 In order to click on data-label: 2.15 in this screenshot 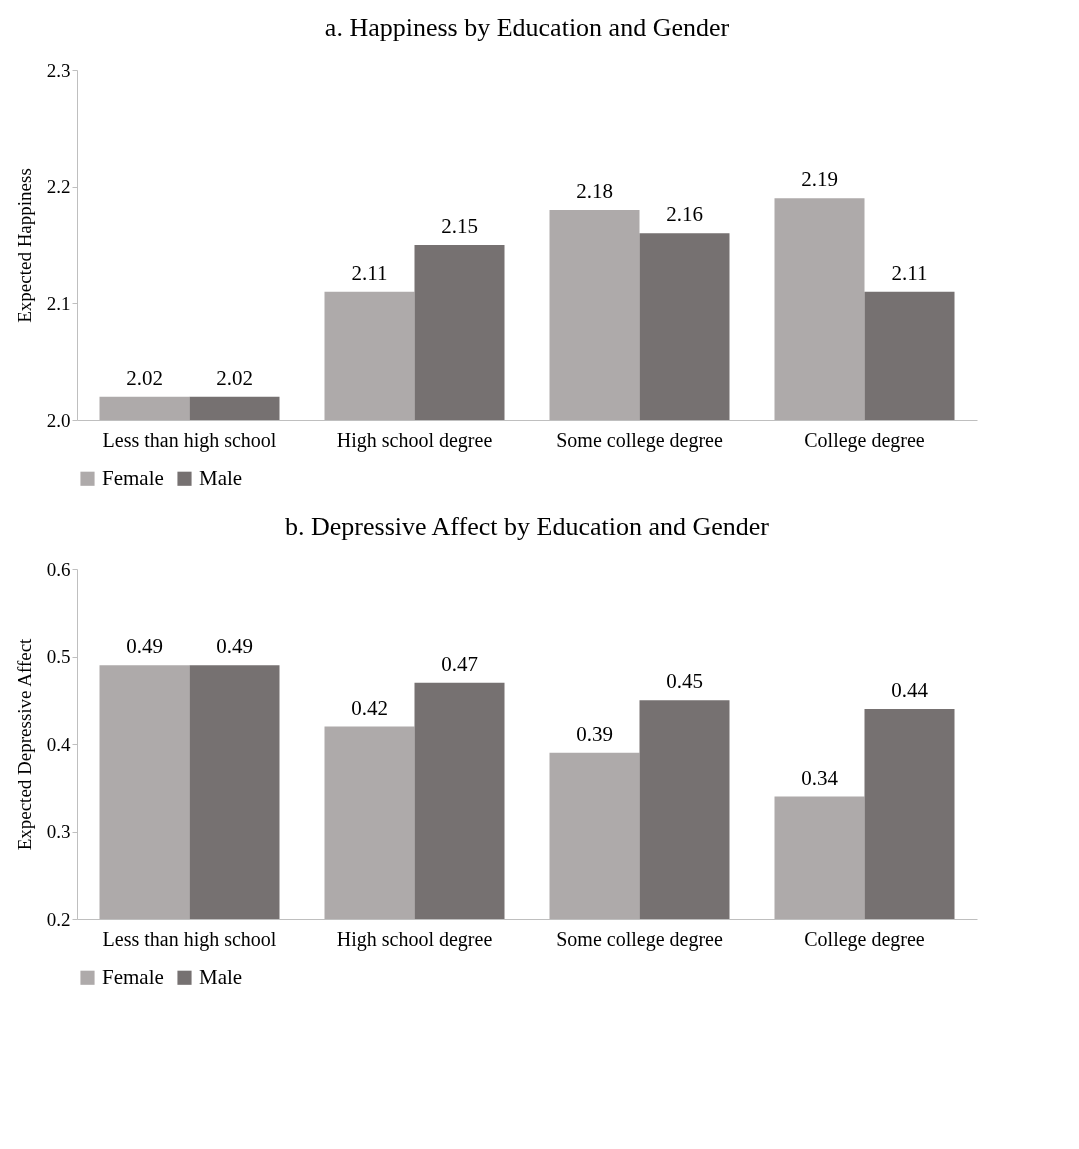, I will do `click(459, 226)`.